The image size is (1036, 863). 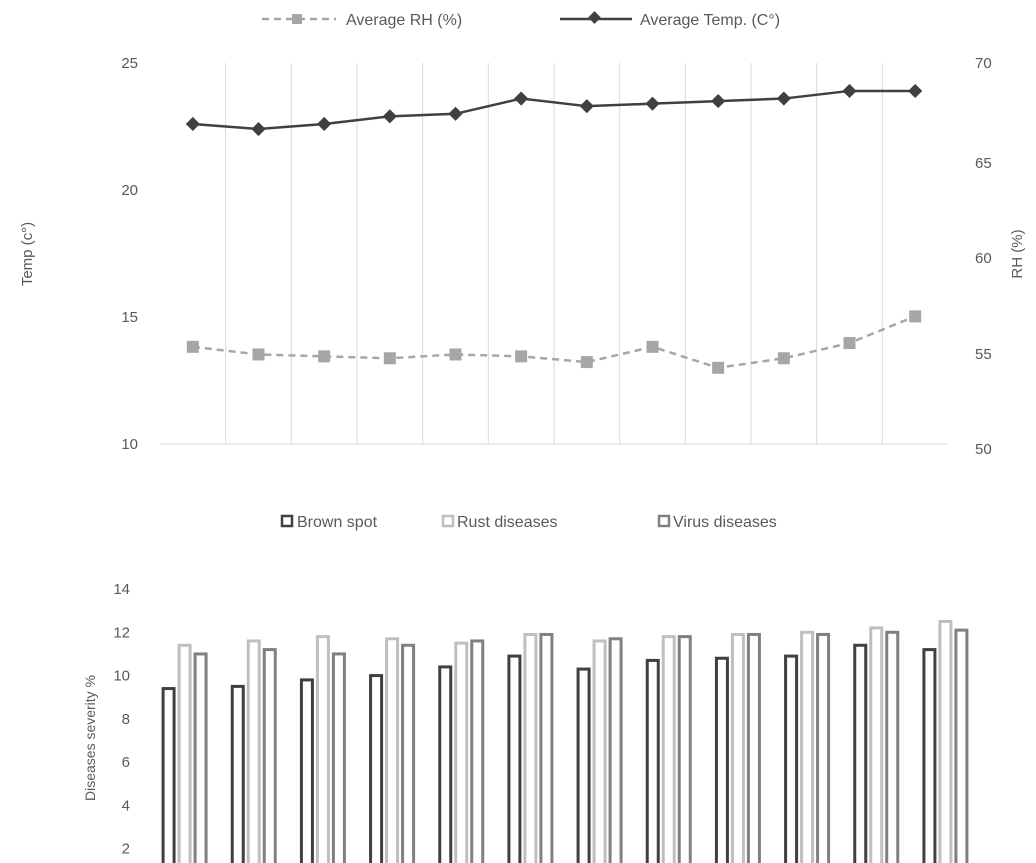 What do you see at coordinates (554, 342) in the screenshot?
I see `series-line-rh` at bounding box center [554, 342].